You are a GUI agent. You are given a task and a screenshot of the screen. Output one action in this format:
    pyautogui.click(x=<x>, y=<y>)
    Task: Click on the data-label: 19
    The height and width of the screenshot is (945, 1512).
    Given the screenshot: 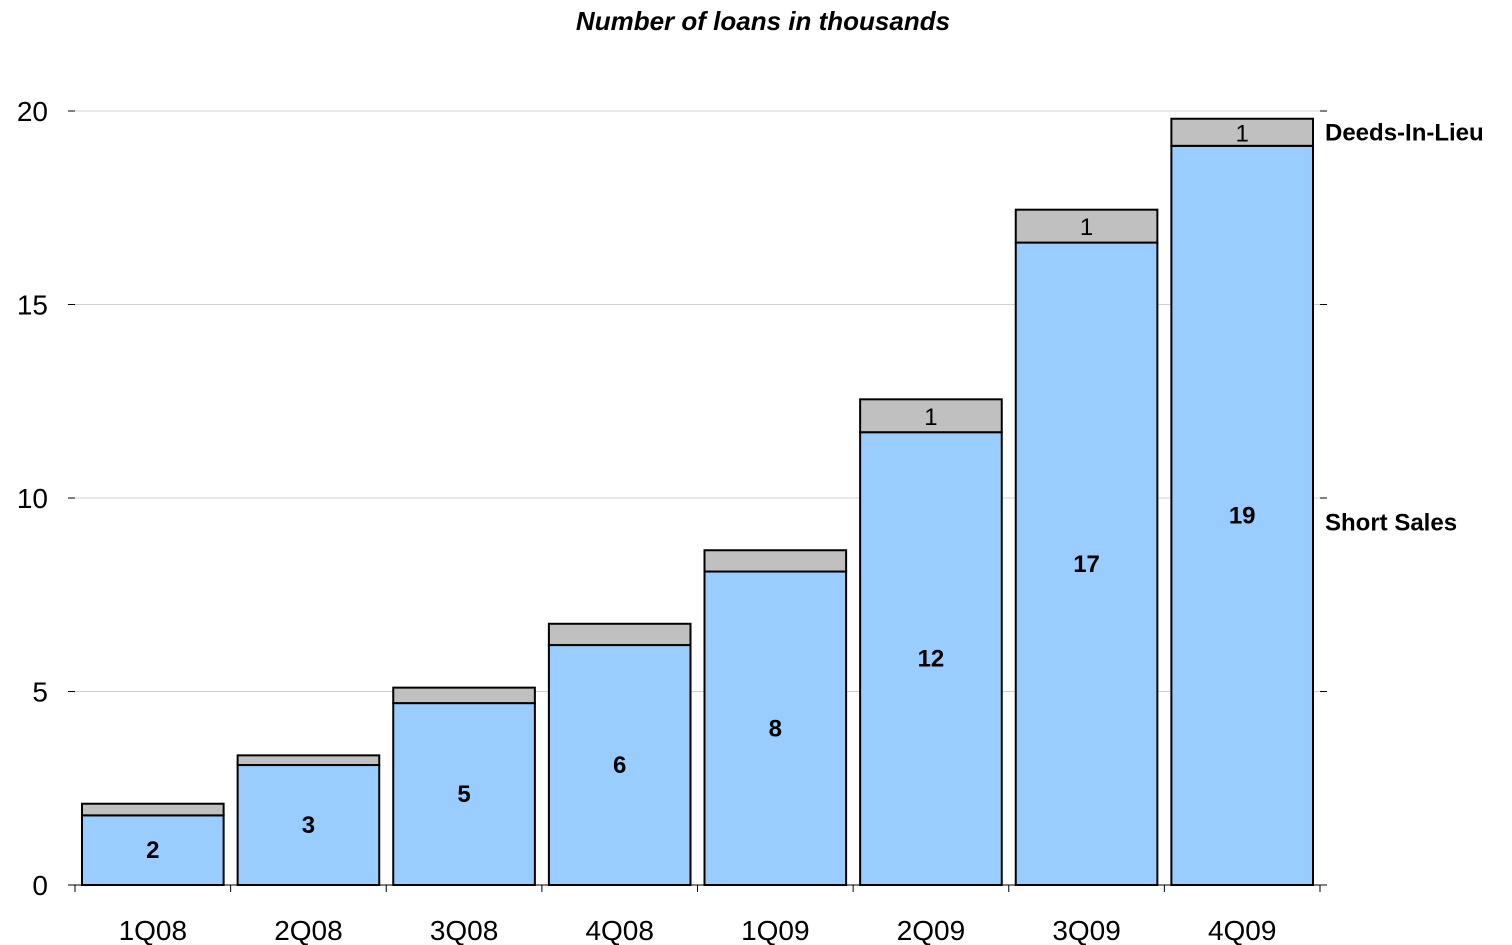 What is the action you would take?
    pyautogui.click(x=1242, y=515)
    